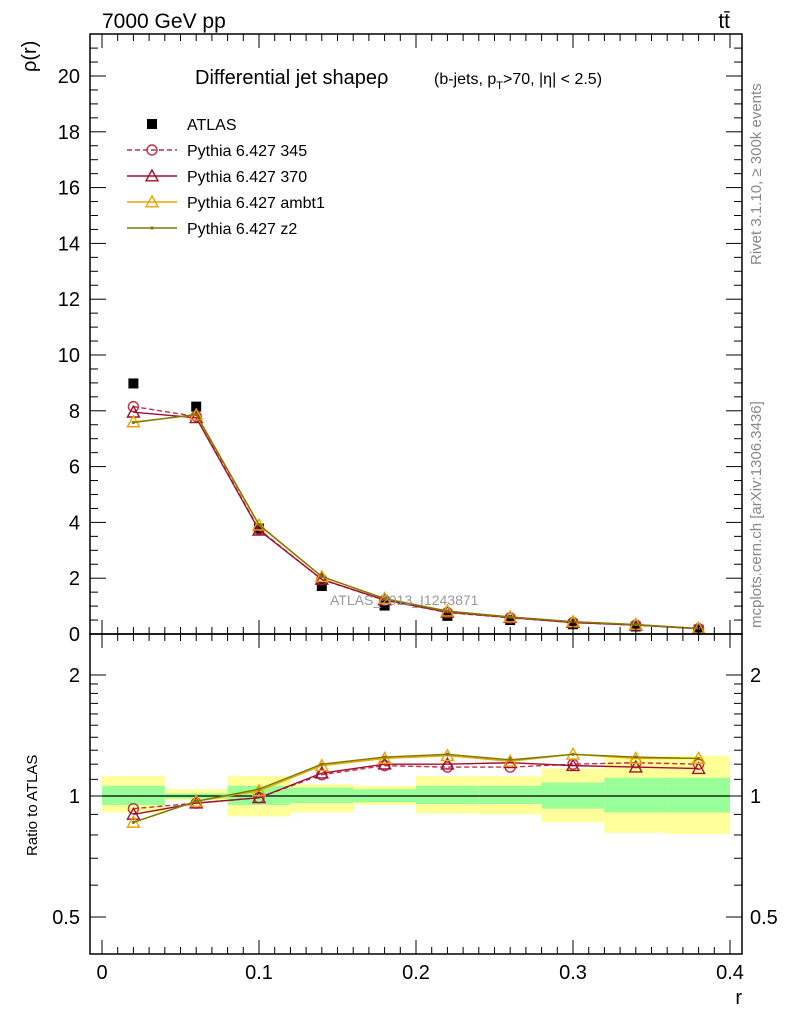  Describe the element at coordinates (247, 151) in the screenshot. I see `legend-entry: Pythia 6.427 345` at that location.